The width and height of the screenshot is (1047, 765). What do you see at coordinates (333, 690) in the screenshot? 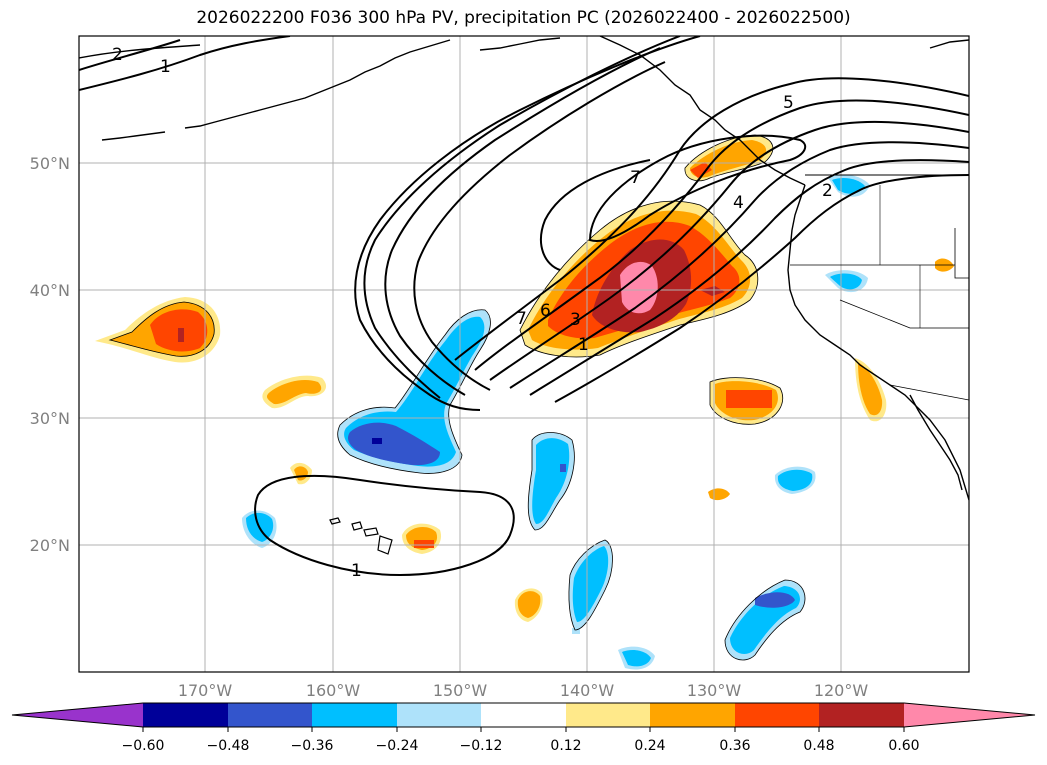
I see `lon-label: 160°W` at bounding box center [333, 690].